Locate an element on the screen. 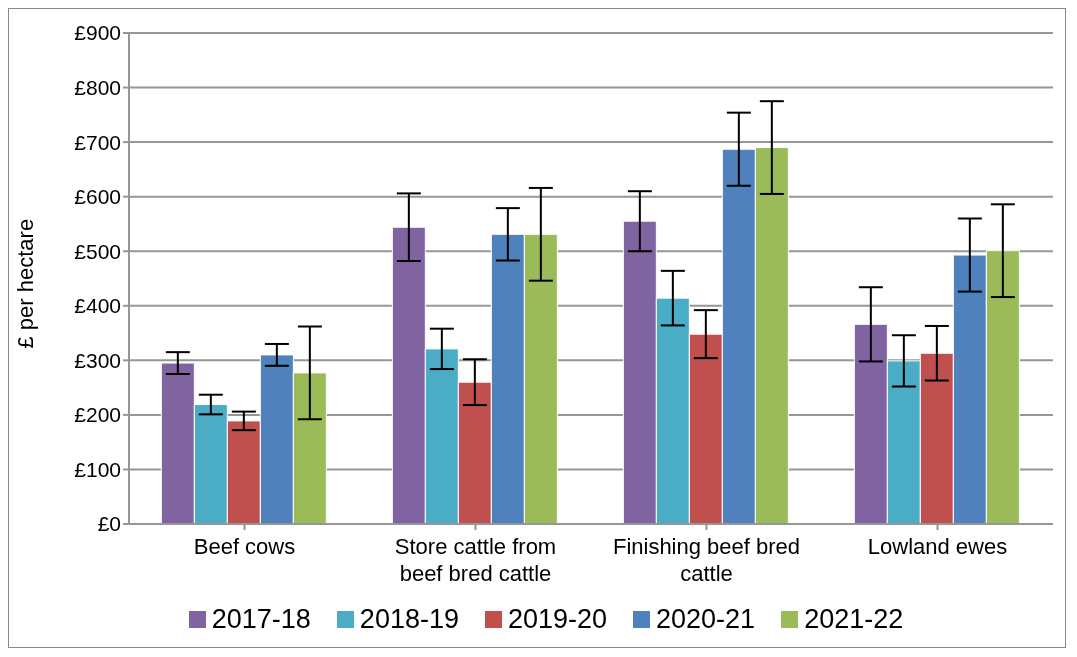  x-tick-label: Lowland ewes is located at coordinates (937, 546).